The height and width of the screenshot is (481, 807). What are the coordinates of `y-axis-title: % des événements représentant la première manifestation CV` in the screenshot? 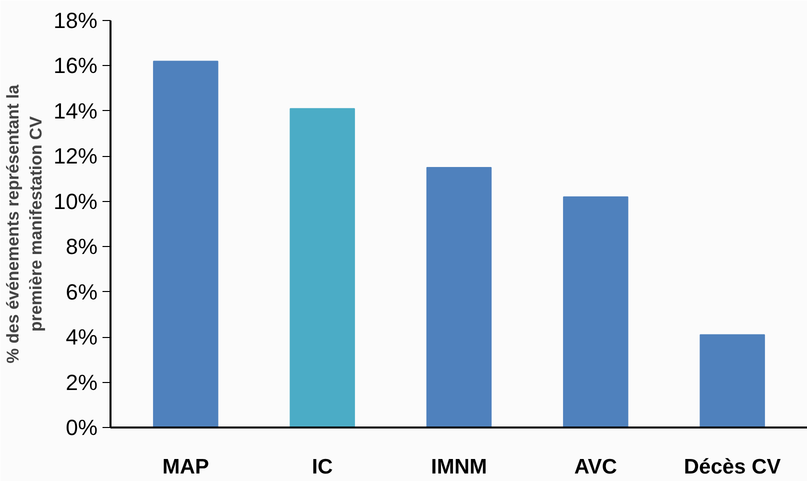 It's located at (25, 224).